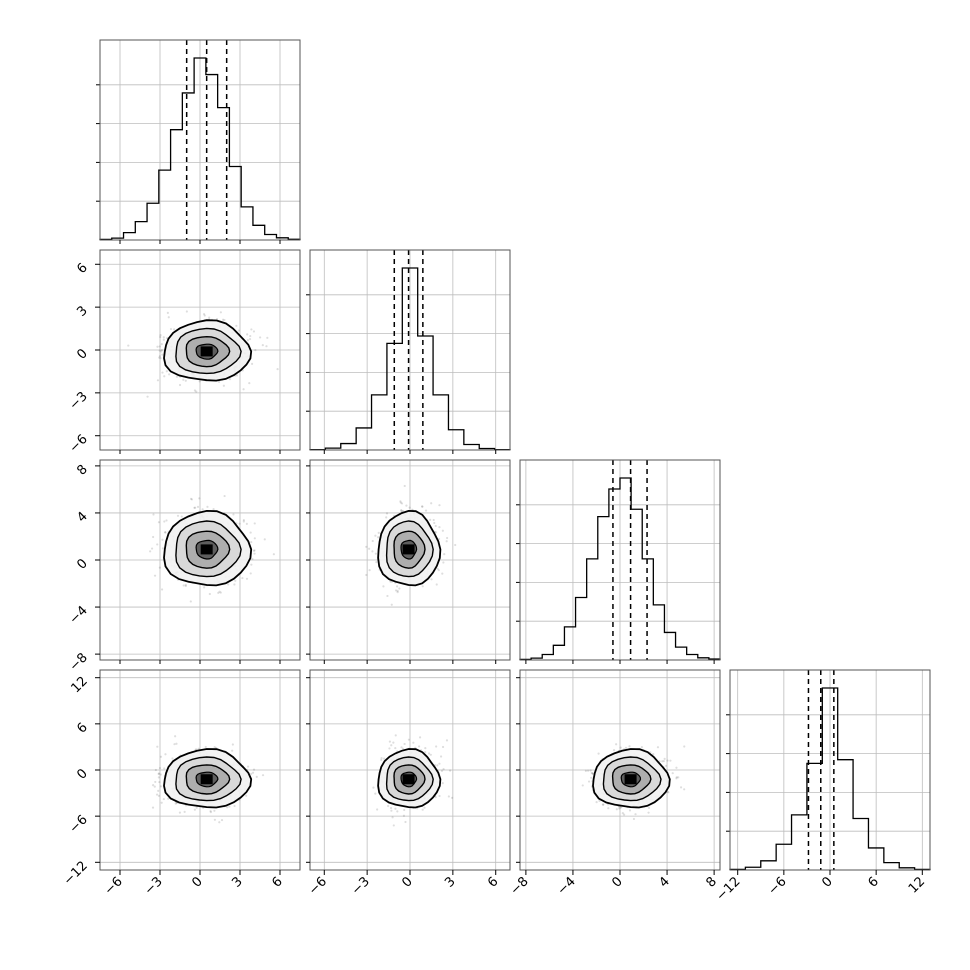 The image size is (970, 970). What do you see at coordinates (520, 886) in the screenshot?
I see `x-tick-label: −8` at bounding box center [520, 886].